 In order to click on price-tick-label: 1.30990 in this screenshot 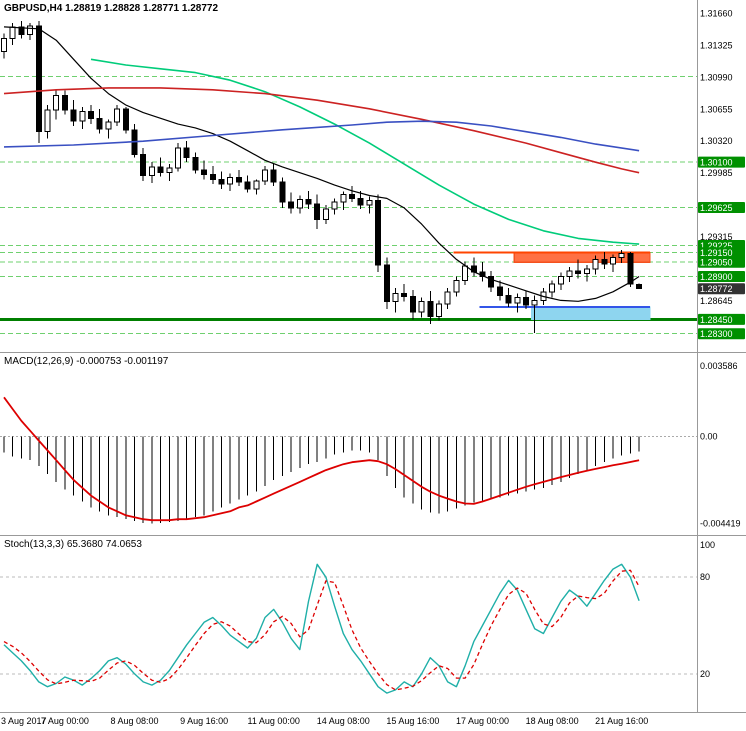, I will do `click(716, 77)`.